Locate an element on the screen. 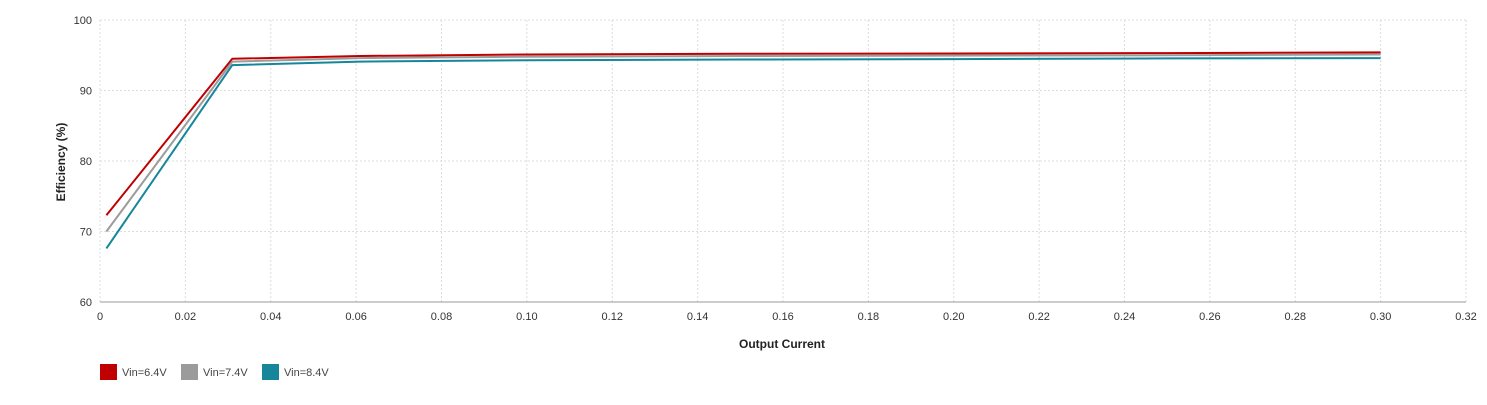 Image resolution: width=1487 pixels, height=405 pixels. x-tick-label: 0.32 is located at coordinates (1465, 317).